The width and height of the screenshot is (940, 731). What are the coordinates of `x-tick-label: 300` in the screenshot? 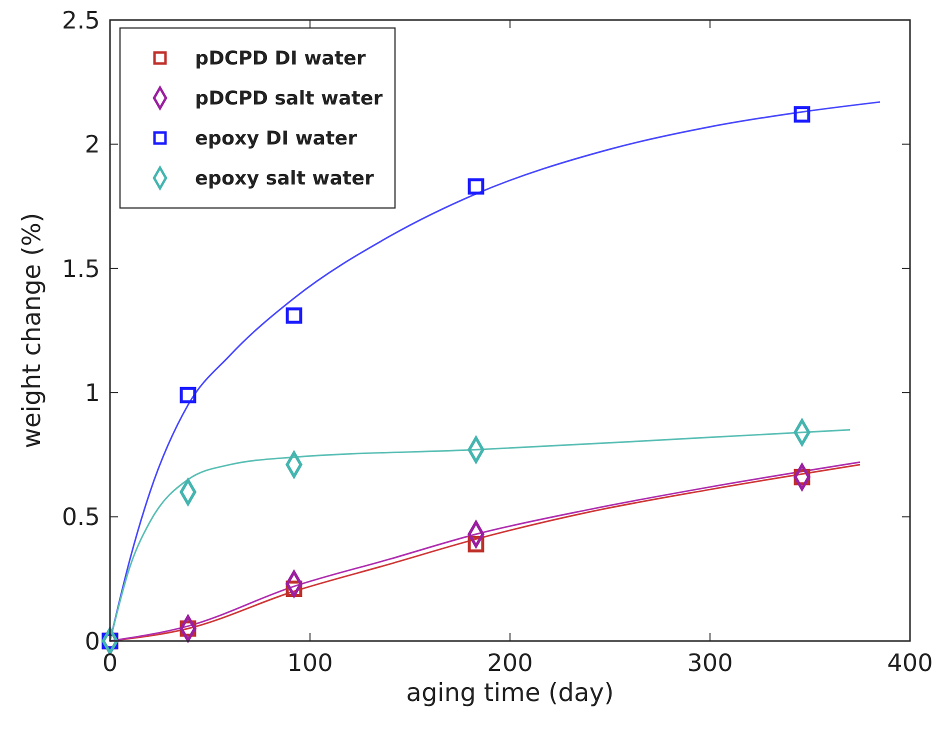 It's located at (710, 663).